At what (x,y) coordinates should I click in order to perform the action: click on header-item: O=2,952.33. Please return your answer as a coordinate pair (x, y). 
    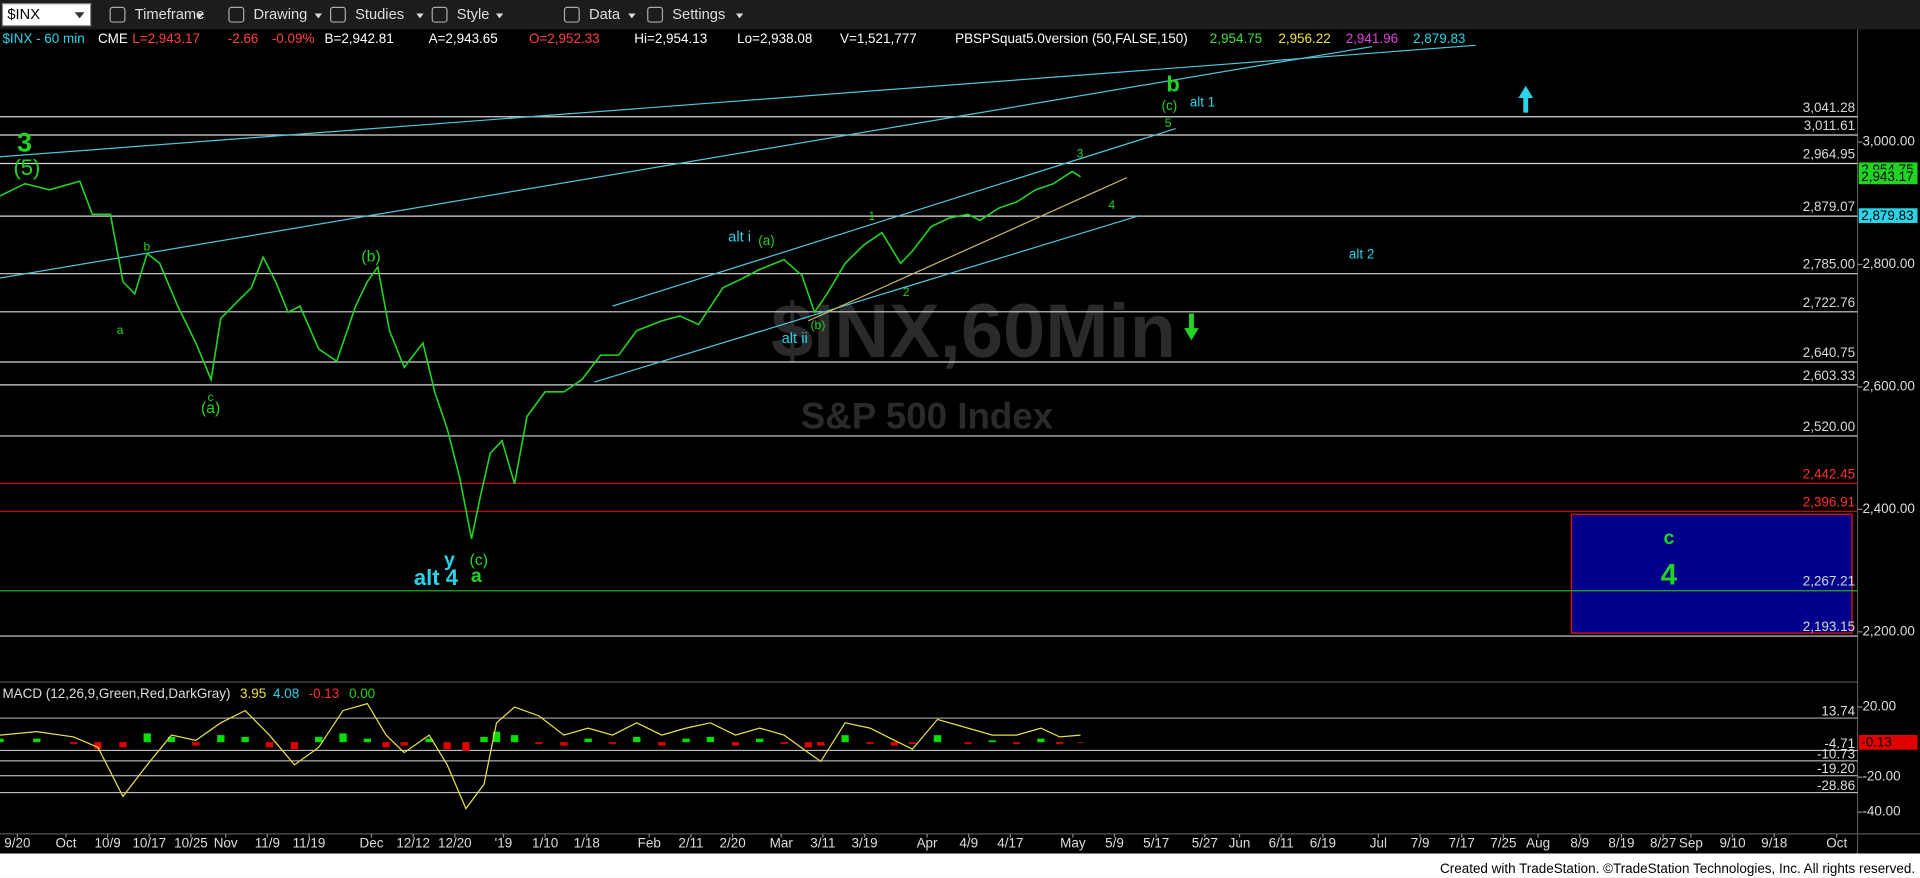
    Looking at the image, I should click on (564, 38).